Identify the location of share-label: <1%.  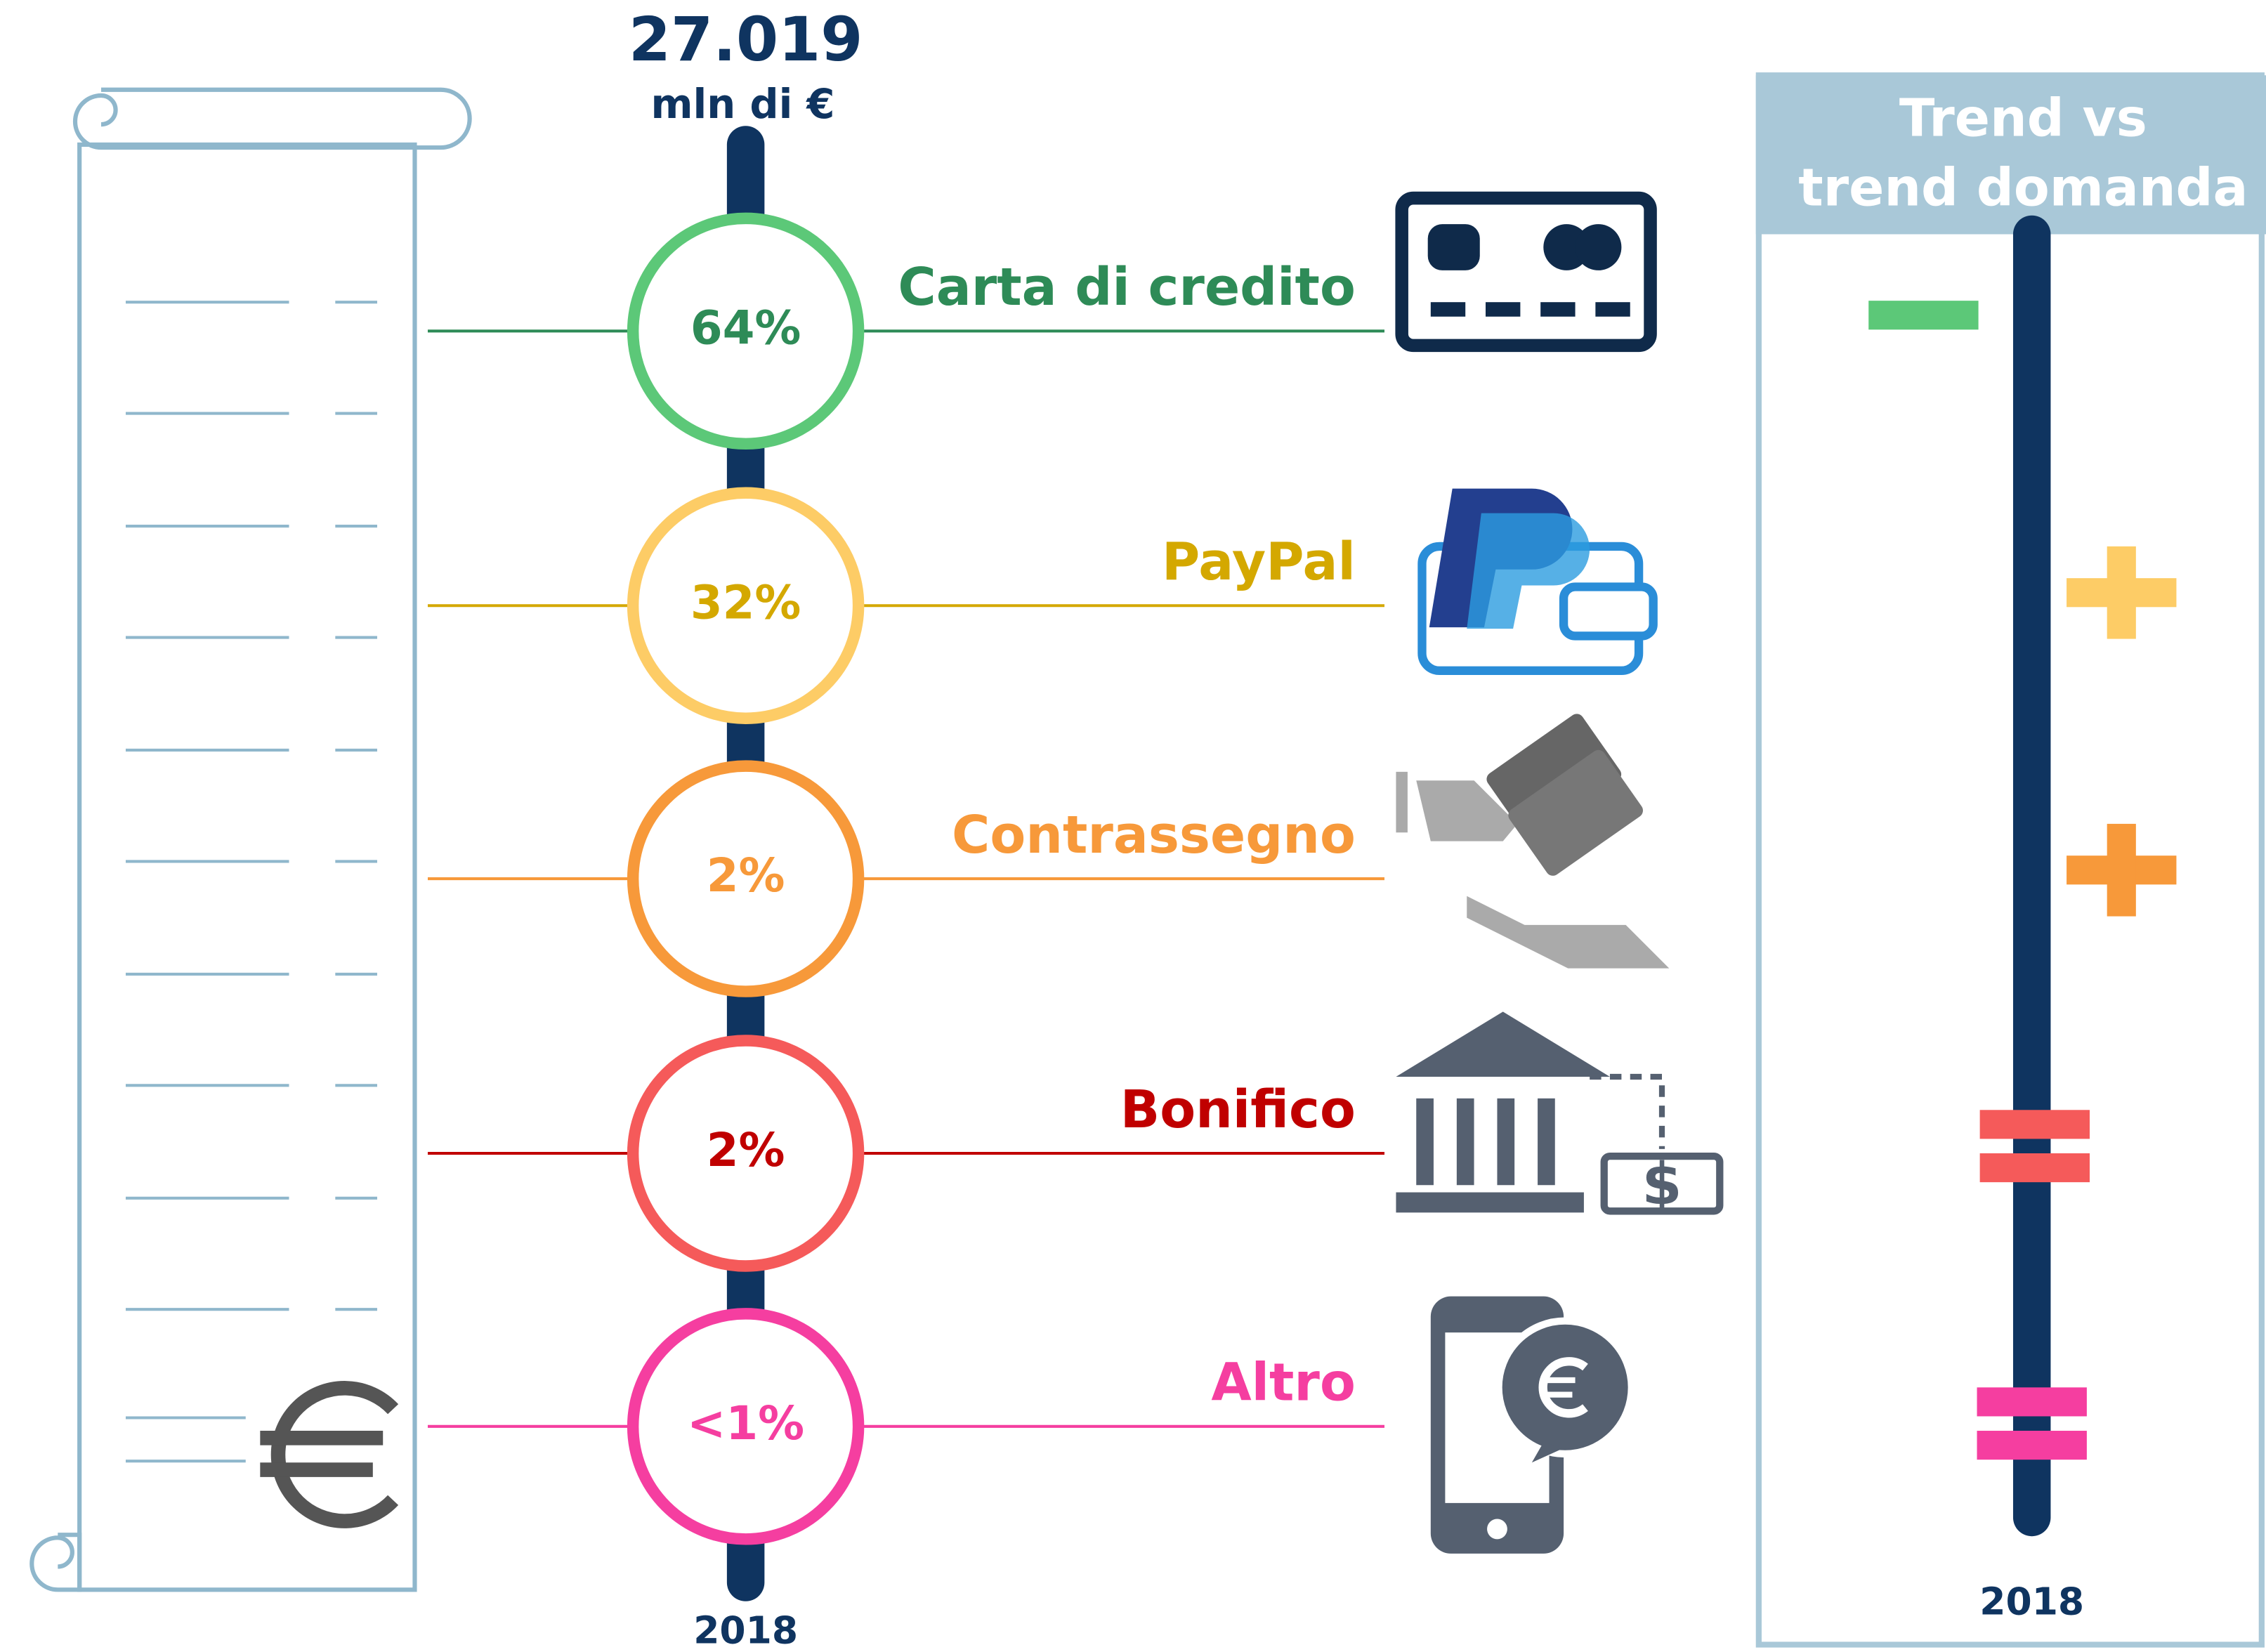
(745, 1423).